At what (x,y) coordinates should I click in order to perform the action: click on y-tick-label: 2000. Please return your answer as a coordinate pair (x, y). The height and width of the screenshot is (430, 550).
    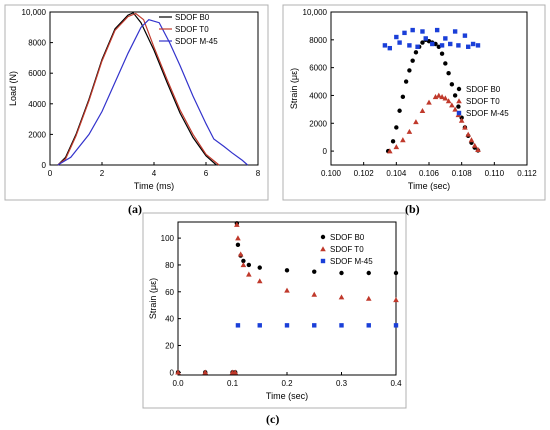
    Looking at the image, I should click on (37, 134).